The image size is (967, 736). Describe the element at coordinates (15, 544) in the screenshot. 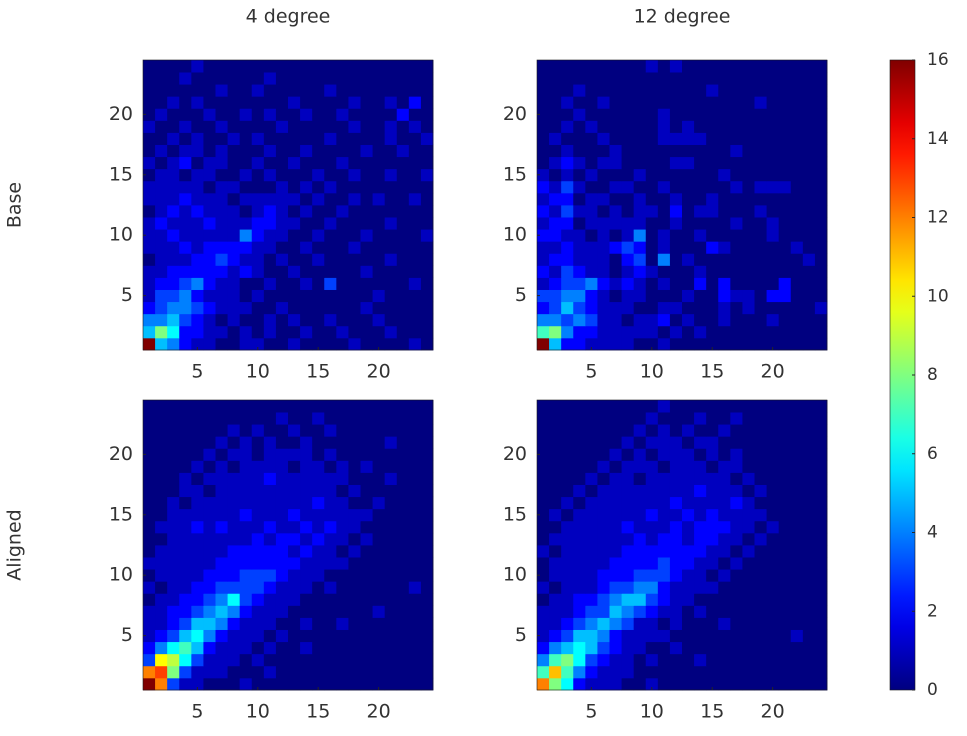

I see `row-label: Aligned` at that location.